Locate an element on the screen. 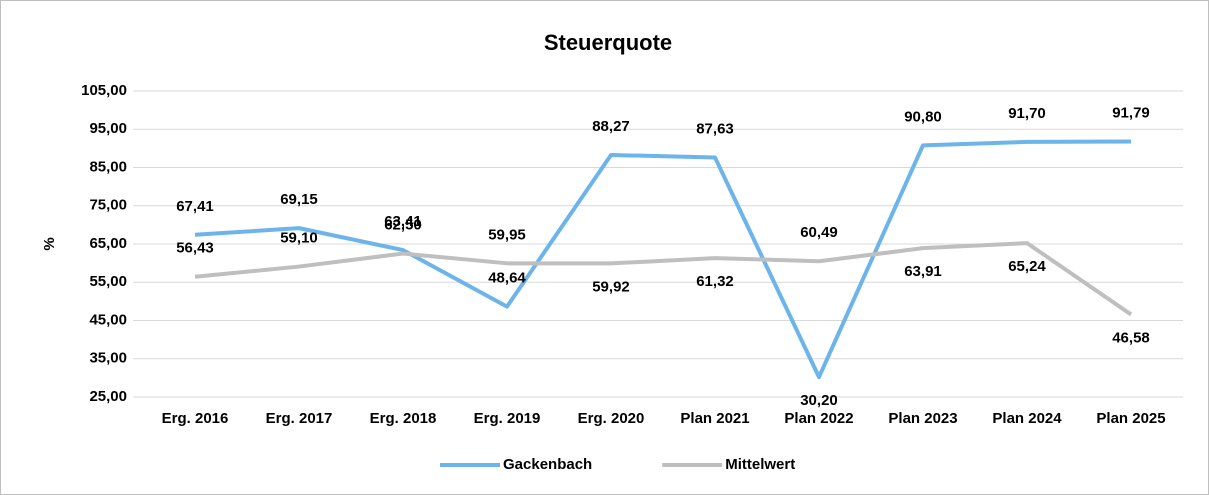 The width and height of the screenshot is (1209, 495). data-label: 91,79 is located at coordinates (1131, 112).